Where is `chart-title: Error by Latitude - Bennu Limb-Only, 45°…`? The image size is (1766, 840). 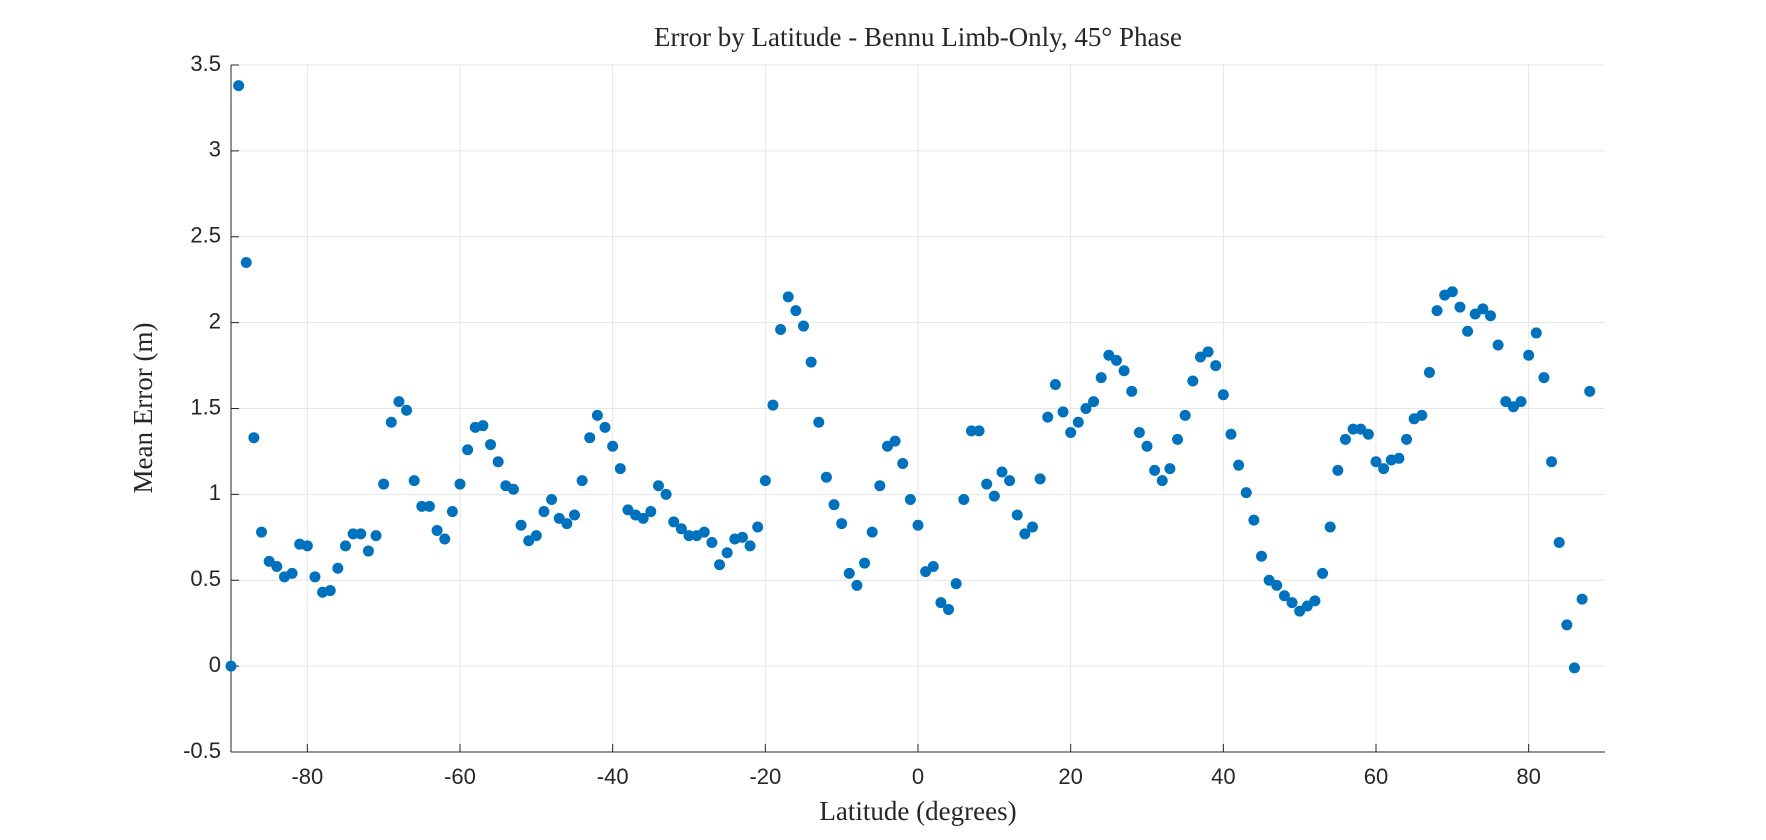
chart-title: Error by Latitude - Bennu Limb-Only, 45°… is located at coordinates (918, 37).